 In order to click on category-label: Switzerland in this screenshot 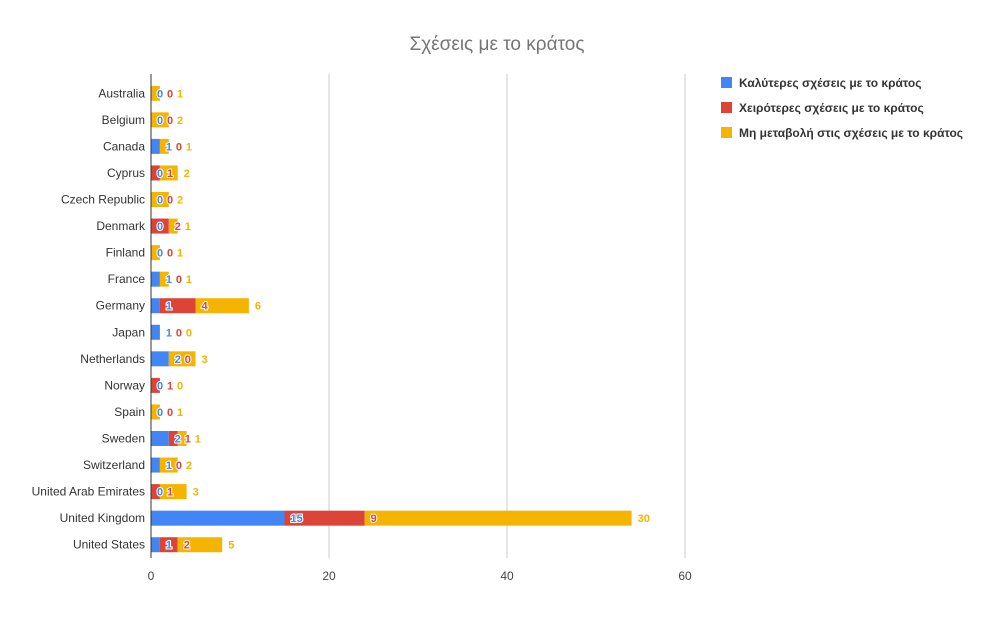, I will do `click(114, 465)`.